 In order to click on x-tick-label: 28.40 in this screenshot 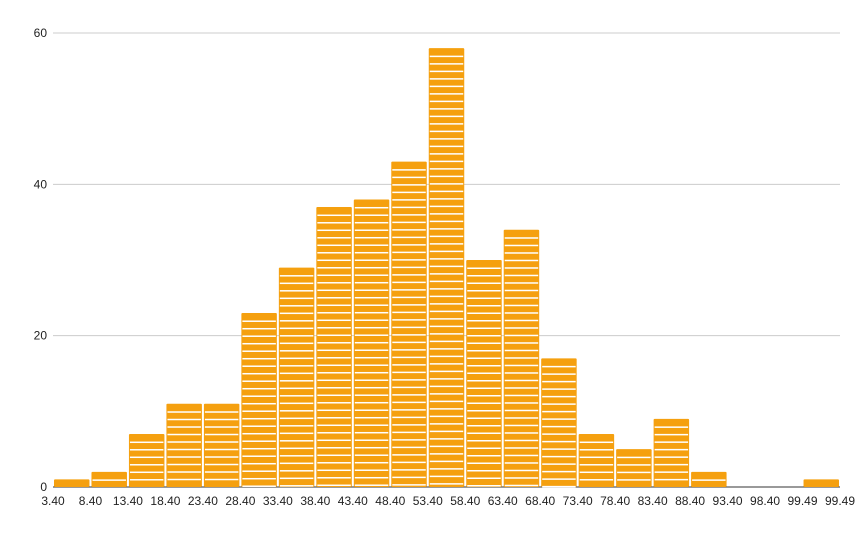, I will do `click(240, 501)`.